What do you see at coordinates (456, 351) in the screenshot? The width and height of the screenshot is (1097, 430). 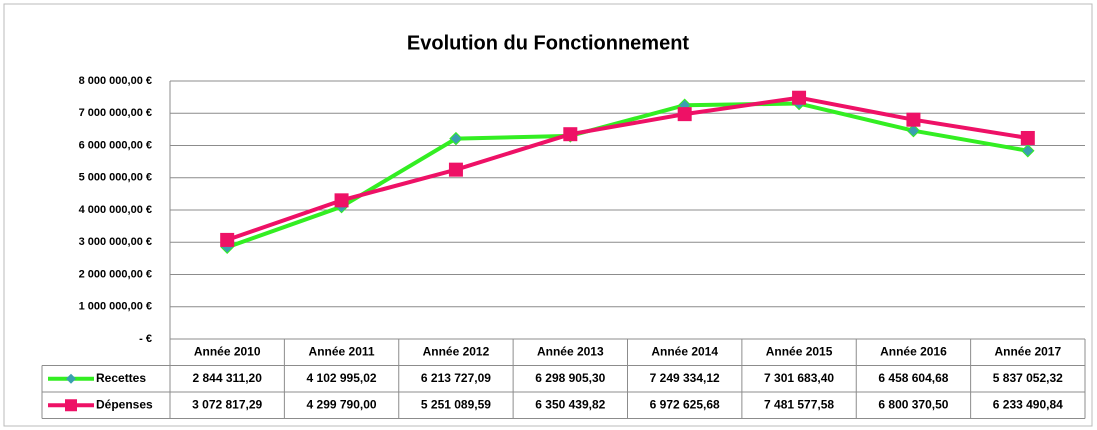 I see `x-tick-label: Année 2012` at bounding box center [456, 351].